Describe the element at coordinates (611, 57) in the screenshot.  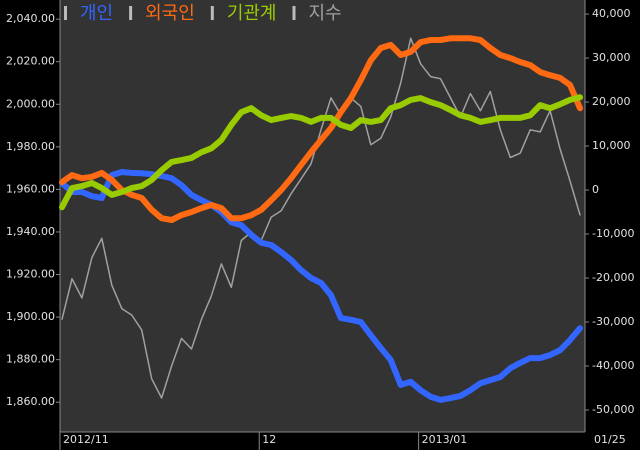
I see `y2-tick-label: 30,000` at that location.